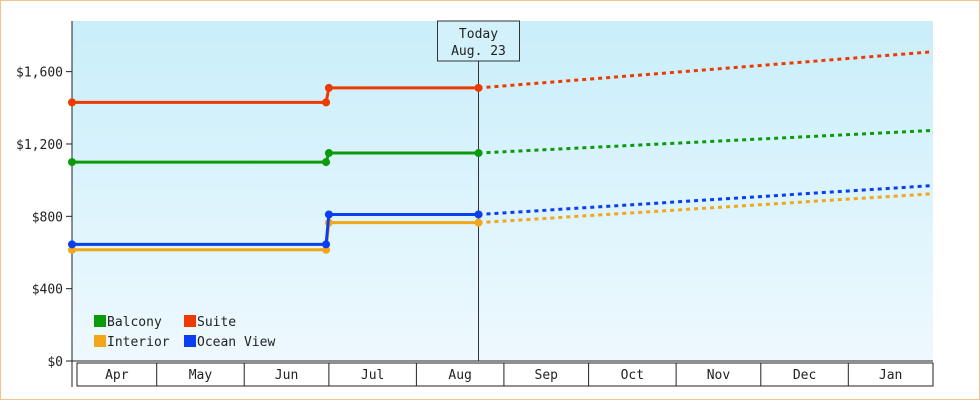 This screenshot has width=980, height=401. What do you see at coordinates (706, 141) in the screenshot?
I see `balcony-forecast-line` at bounding box center [706, 141].